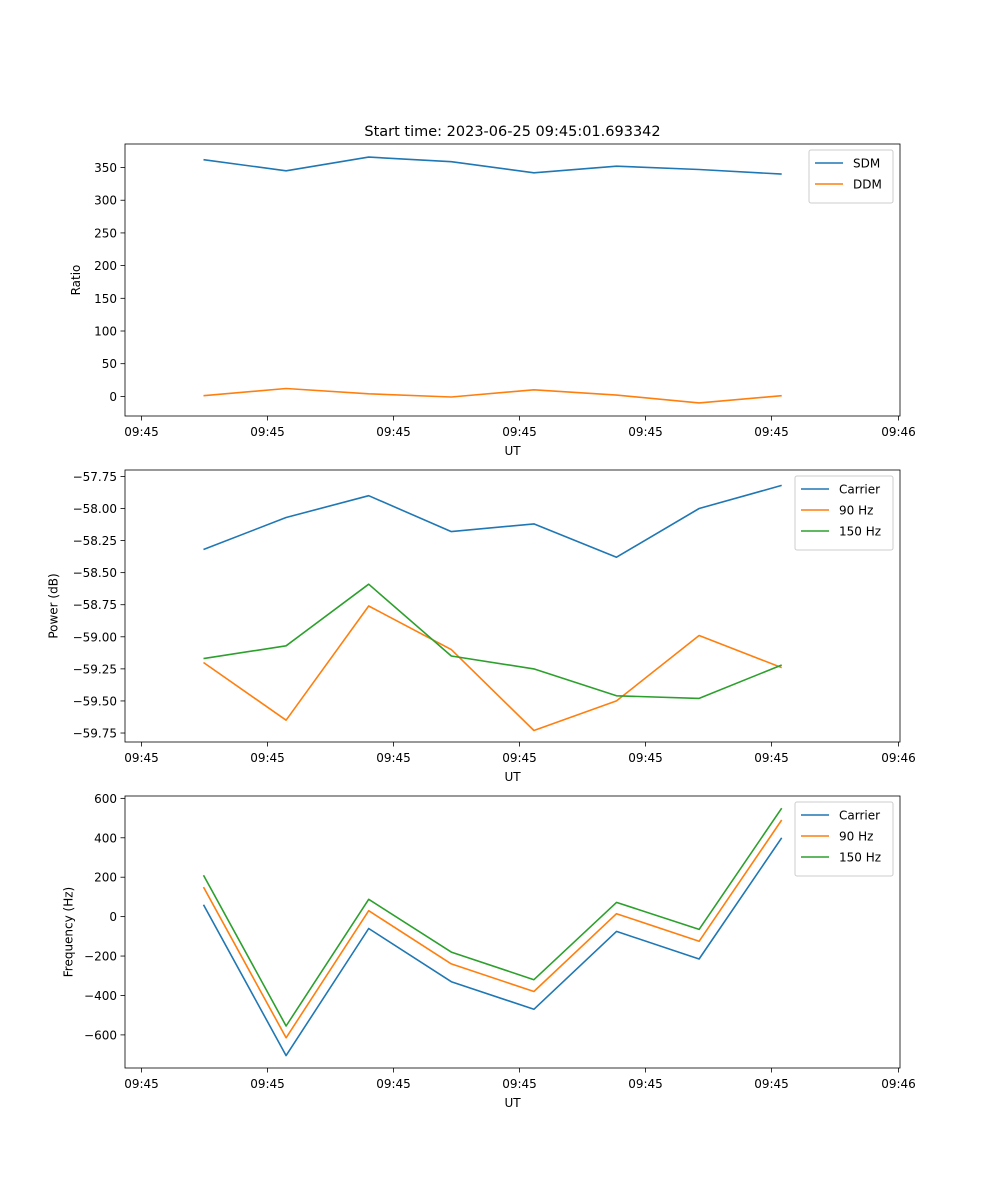  I want to click on y-tick-label: −58.50, so click(95, 573).